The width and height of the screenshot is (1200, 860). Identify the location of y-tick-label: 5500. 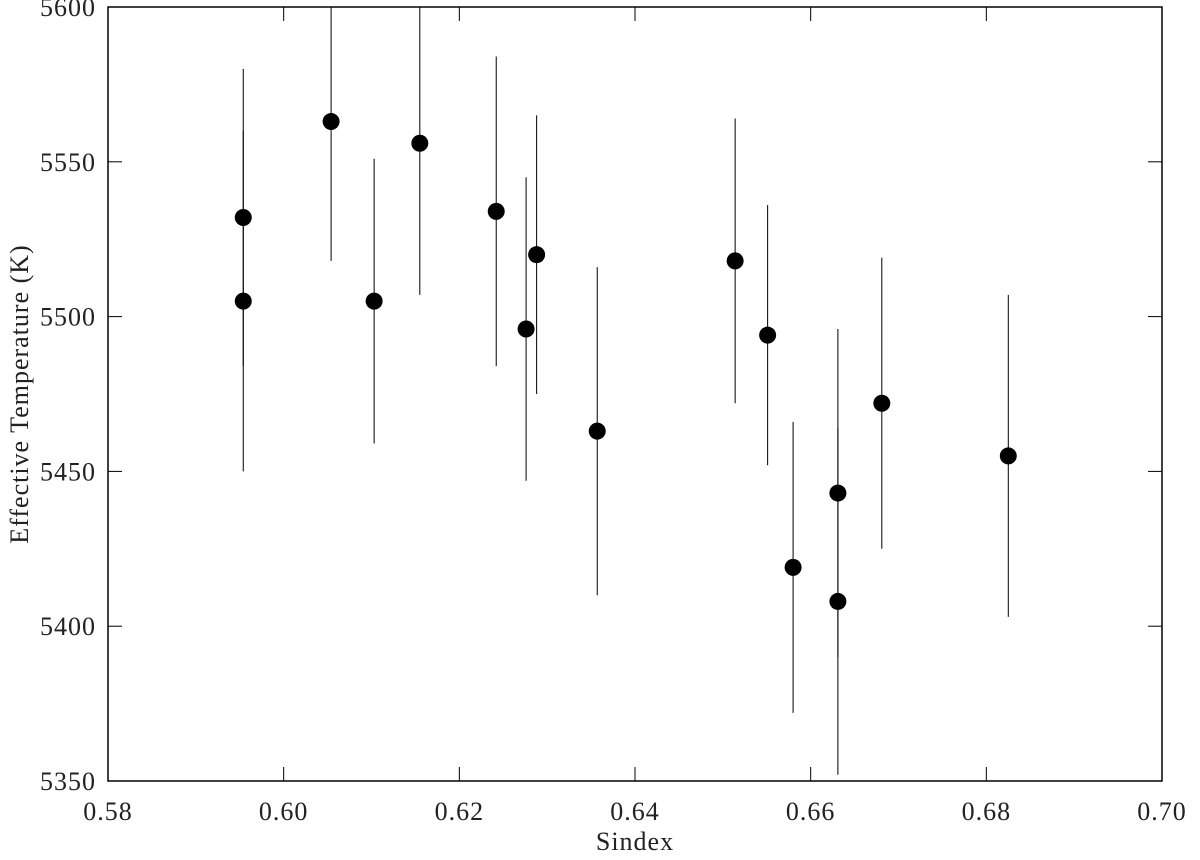
(68, 317).